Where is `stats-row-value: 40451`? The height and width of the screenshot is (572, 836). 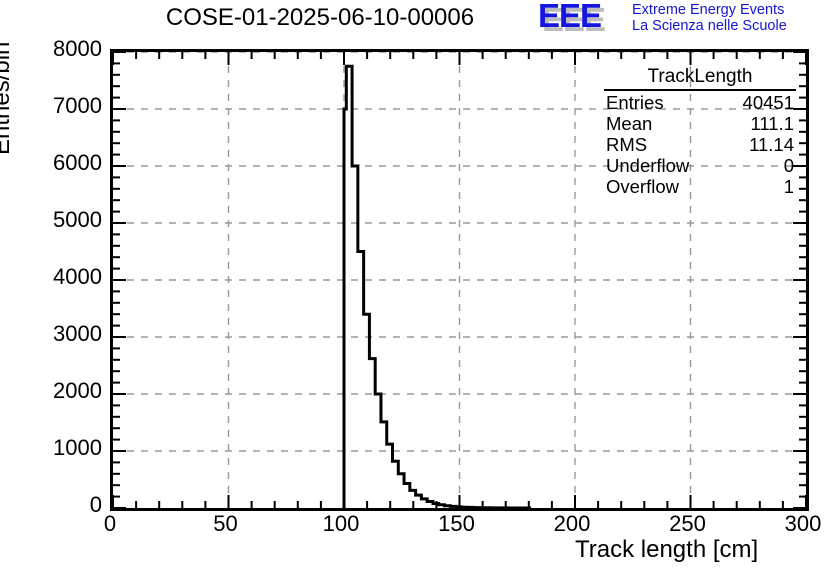
stats-row-value: 40451 is located at coordinates (768, 102).